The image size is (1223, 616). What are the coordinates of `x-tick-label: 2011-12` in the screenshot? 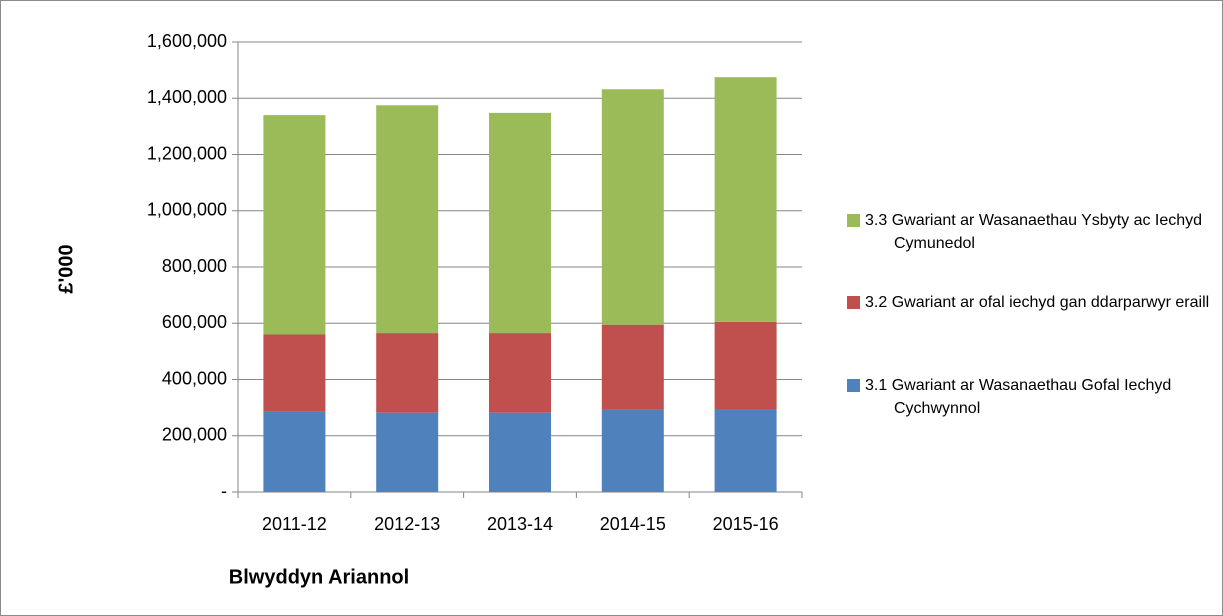 It's located at (294, 524).